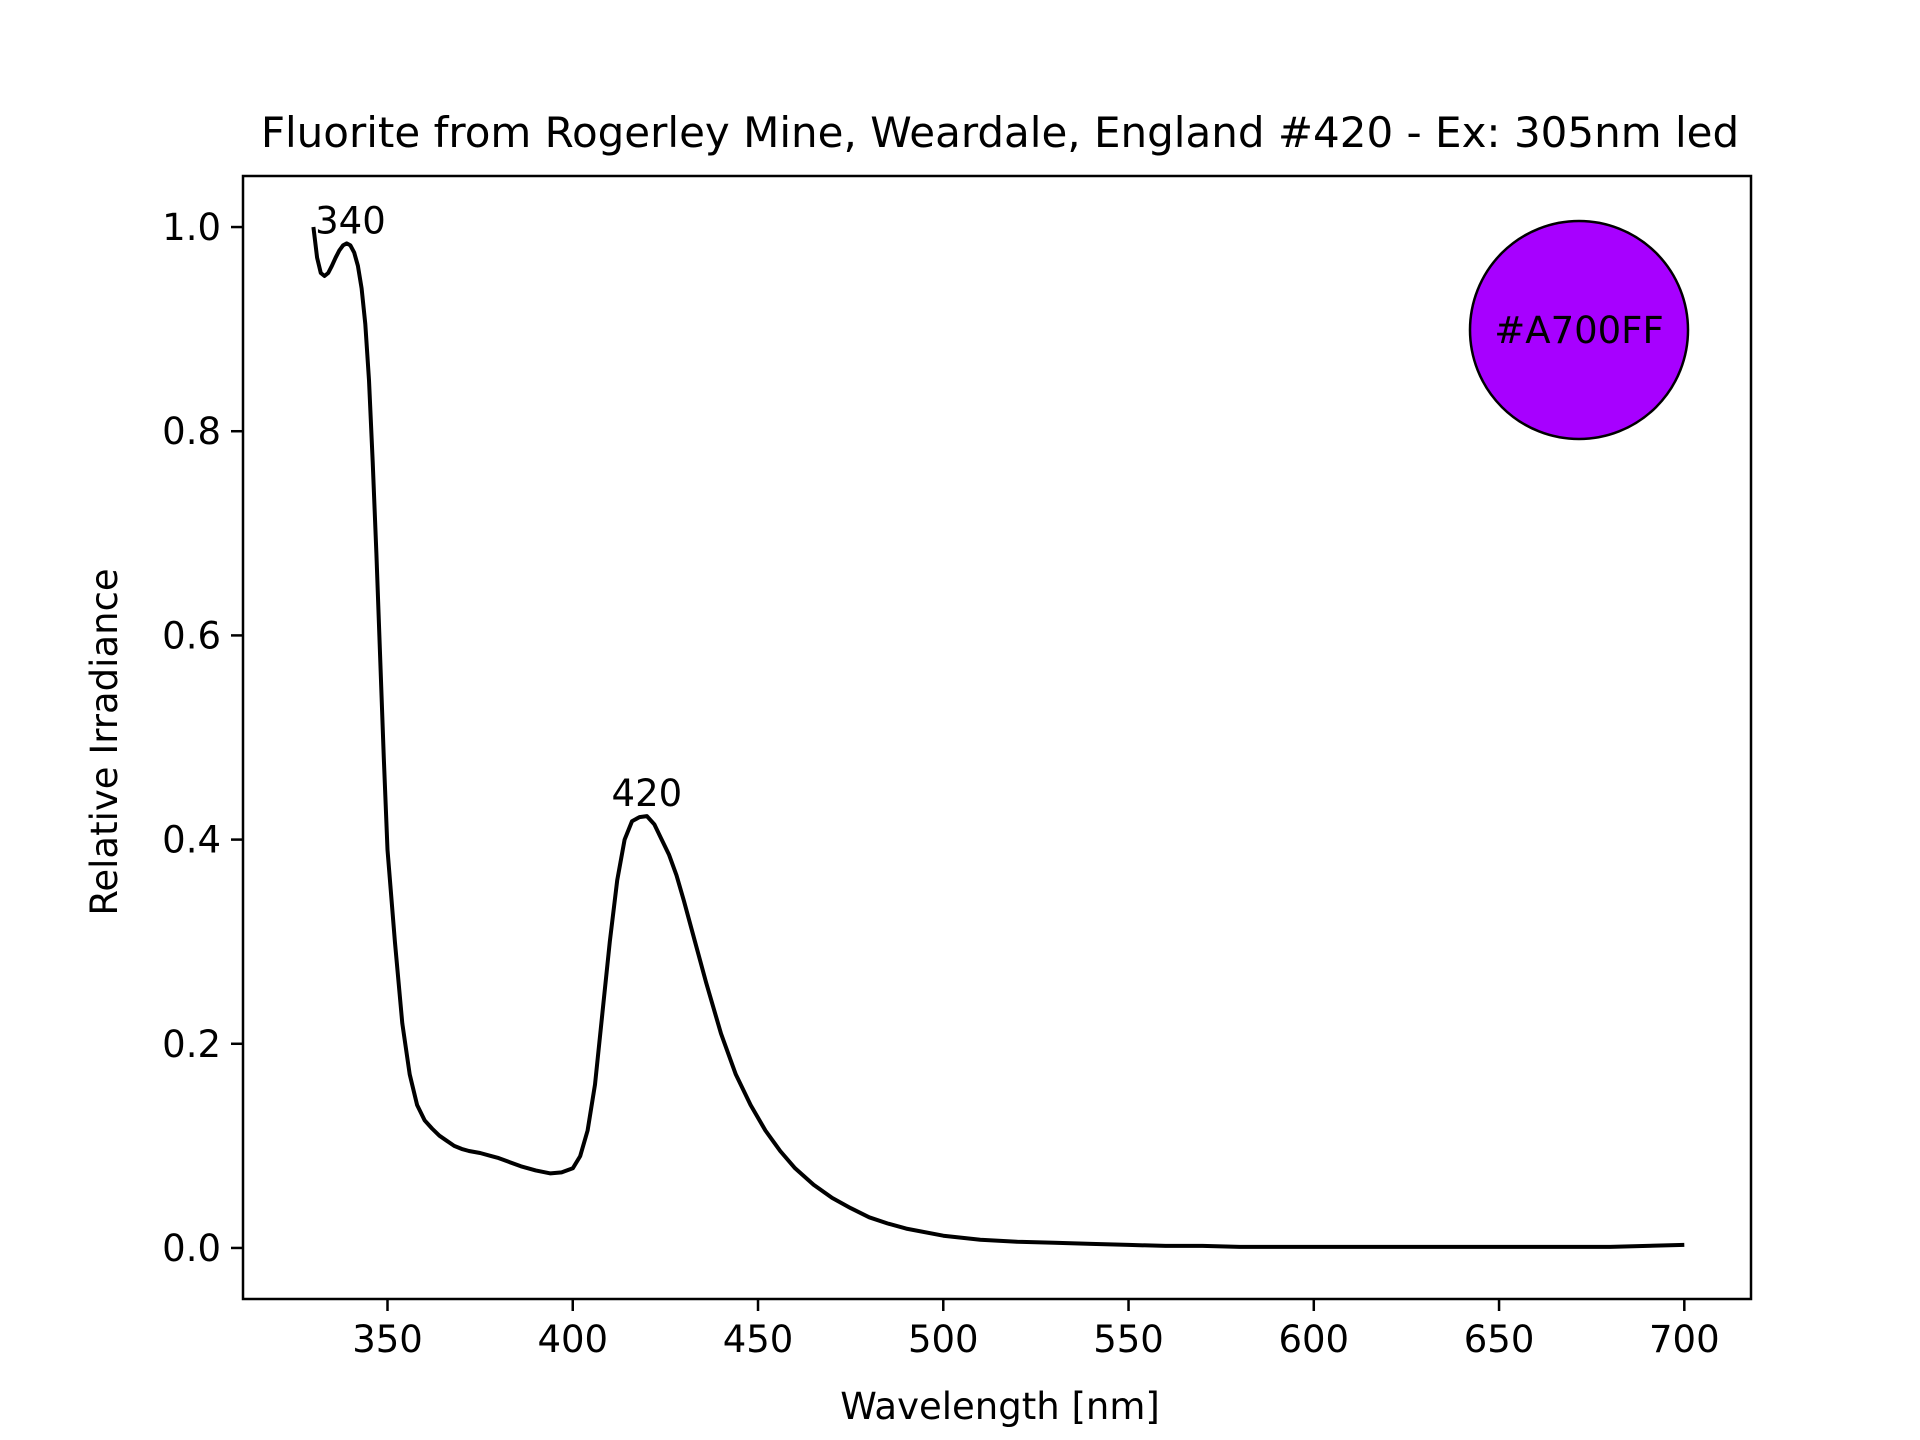 The width and height of the screenshot is (1920, 1440). What do you see at coordinates (1036, 1330) in the screenshot?
I see `x-axis-ticks: 350 400 450 500 550 600 650 700` at bounding box center [1036, 1330].